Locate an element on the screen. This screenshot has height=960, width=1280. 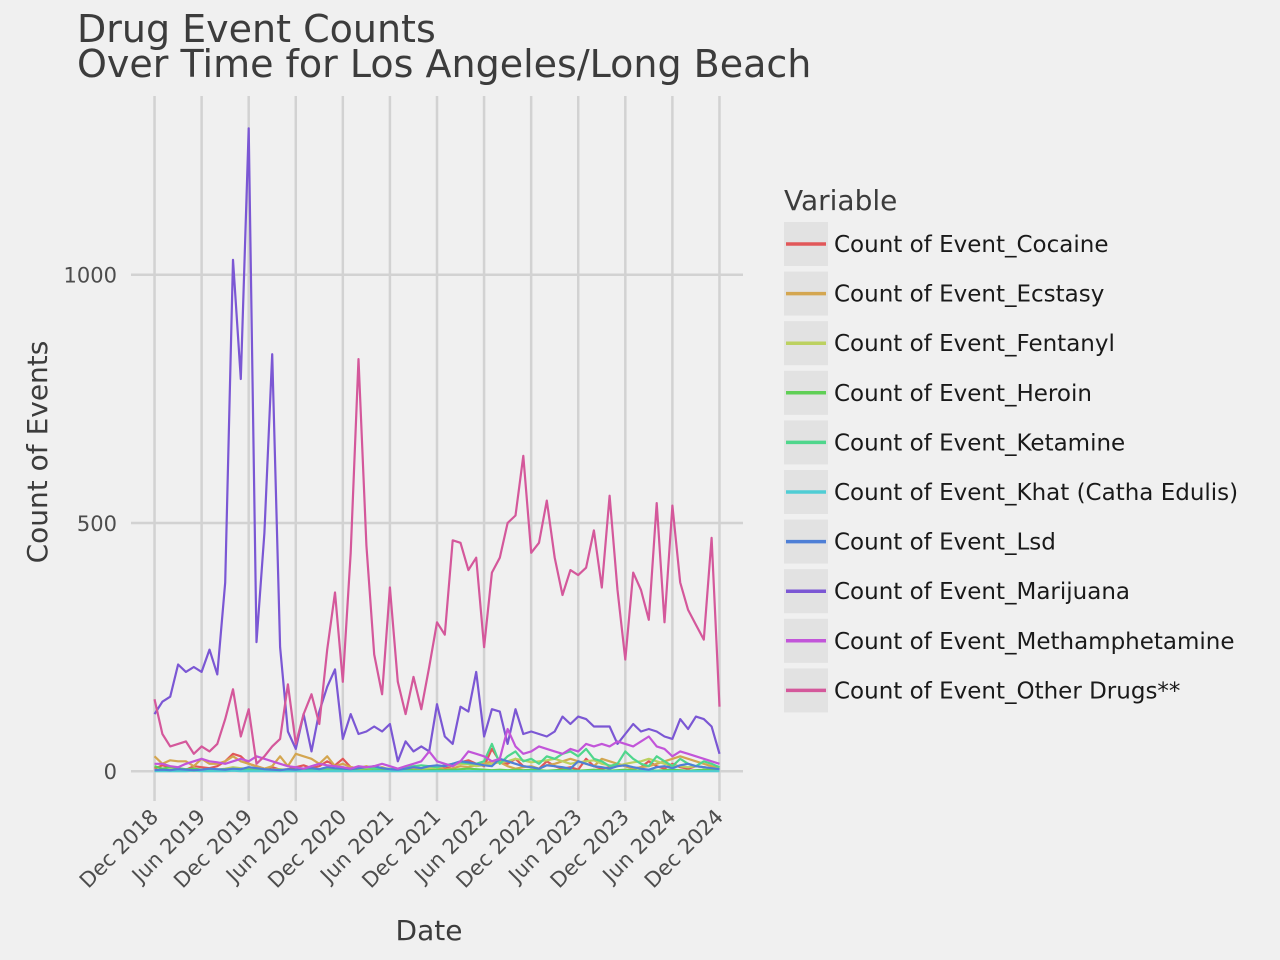
legend-label: Count of Event_Cocaine is located at coordinates (971, 245).